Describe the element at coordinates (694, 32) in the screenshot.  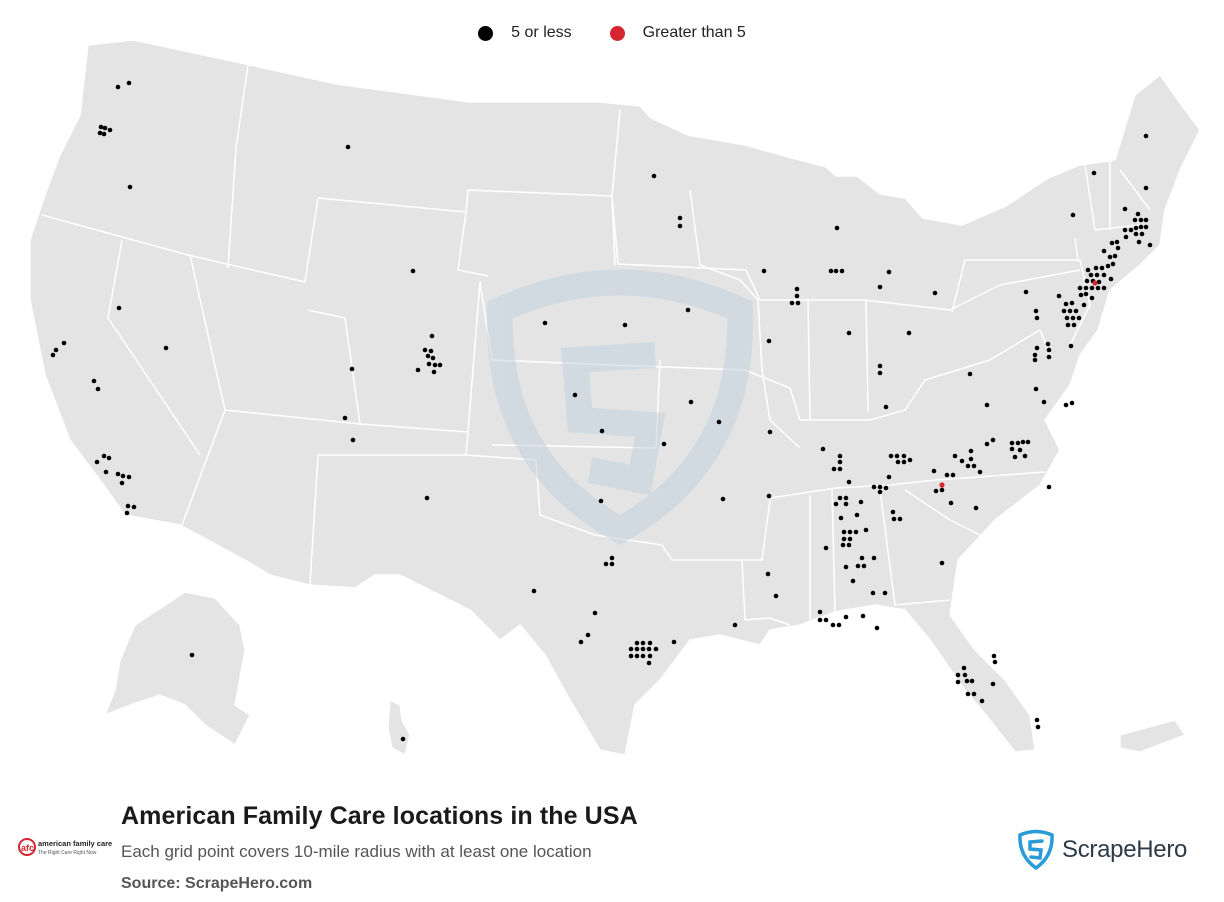
I see `legend-label: Greater than 5` at that location.